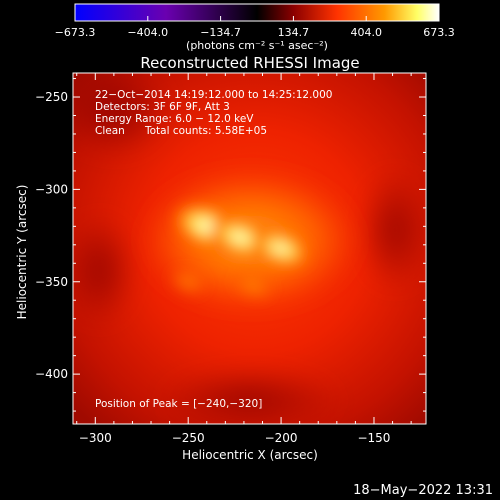 The image size is (500, 500). What do you see at coordinates (178, 404) in the screenshot?
I see `annotation-peak-position: Position of Peak = [−240,−320]` at bounding box center [178, 404].